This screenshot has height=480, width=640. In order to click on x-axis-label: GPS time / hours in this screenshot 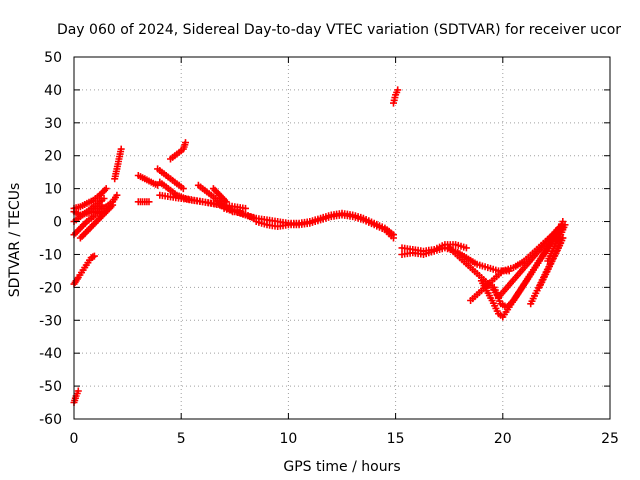, I will do `click(341, 467)`.